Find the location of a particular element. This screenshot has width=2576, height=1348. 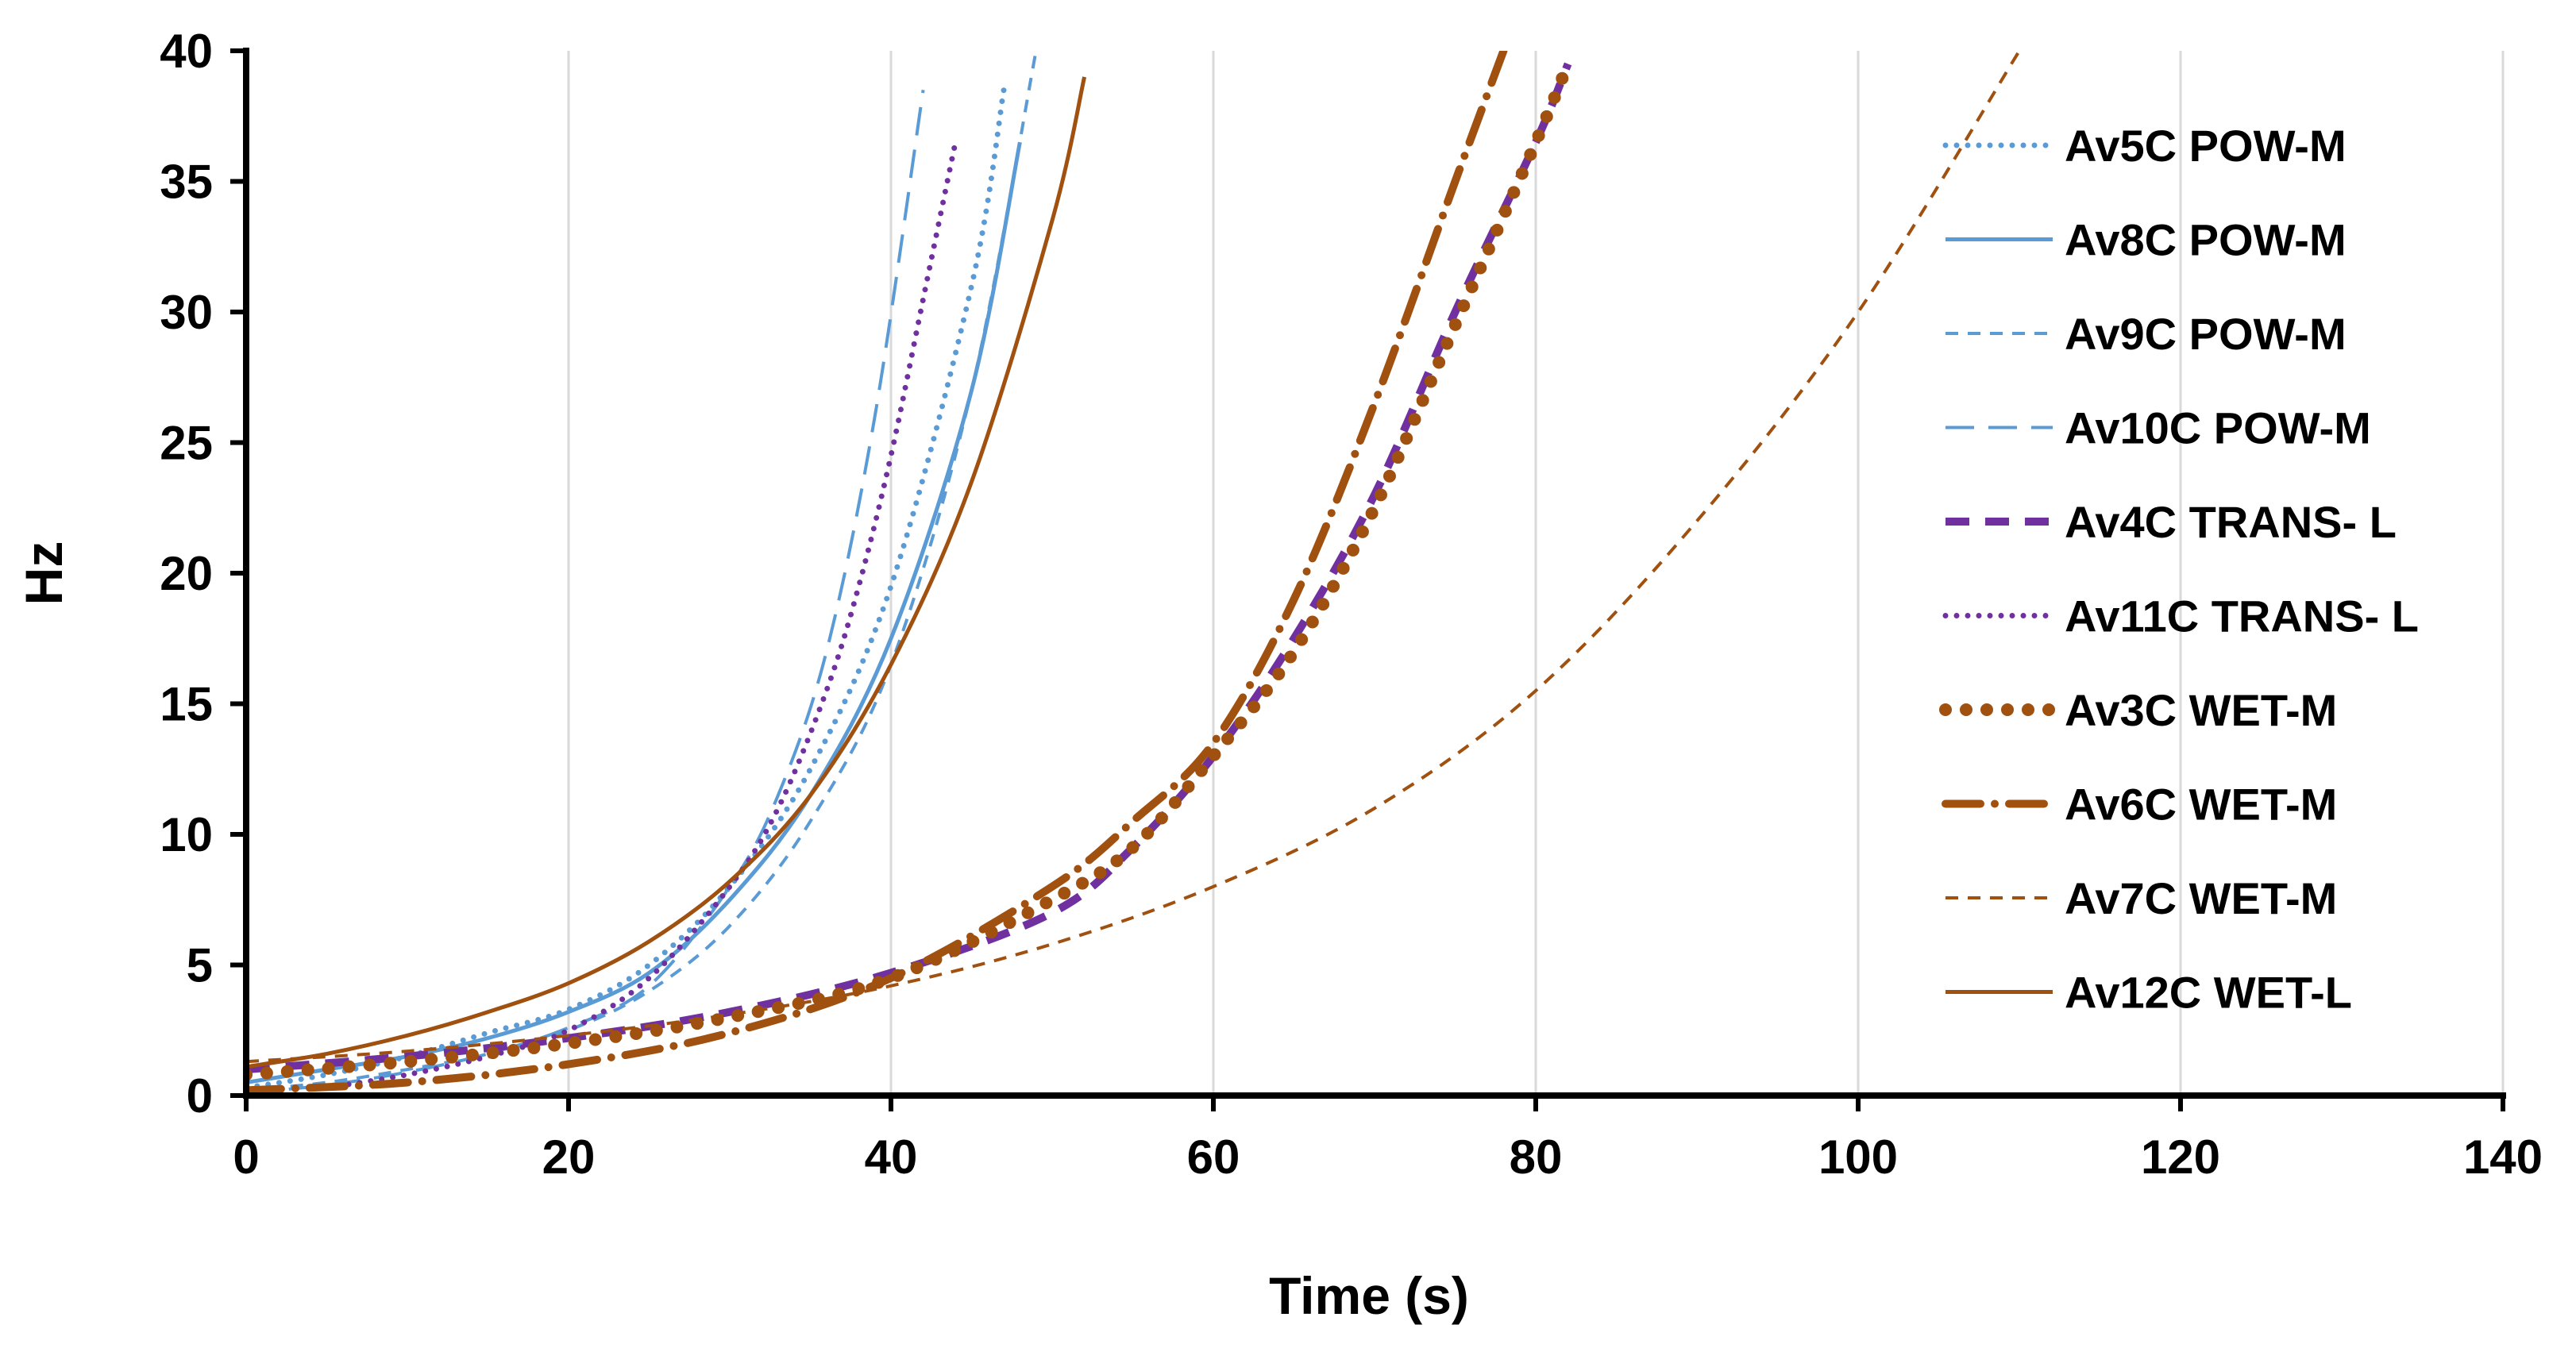

x-tick-label-20: 20 is located at coordinates (569, 1157).